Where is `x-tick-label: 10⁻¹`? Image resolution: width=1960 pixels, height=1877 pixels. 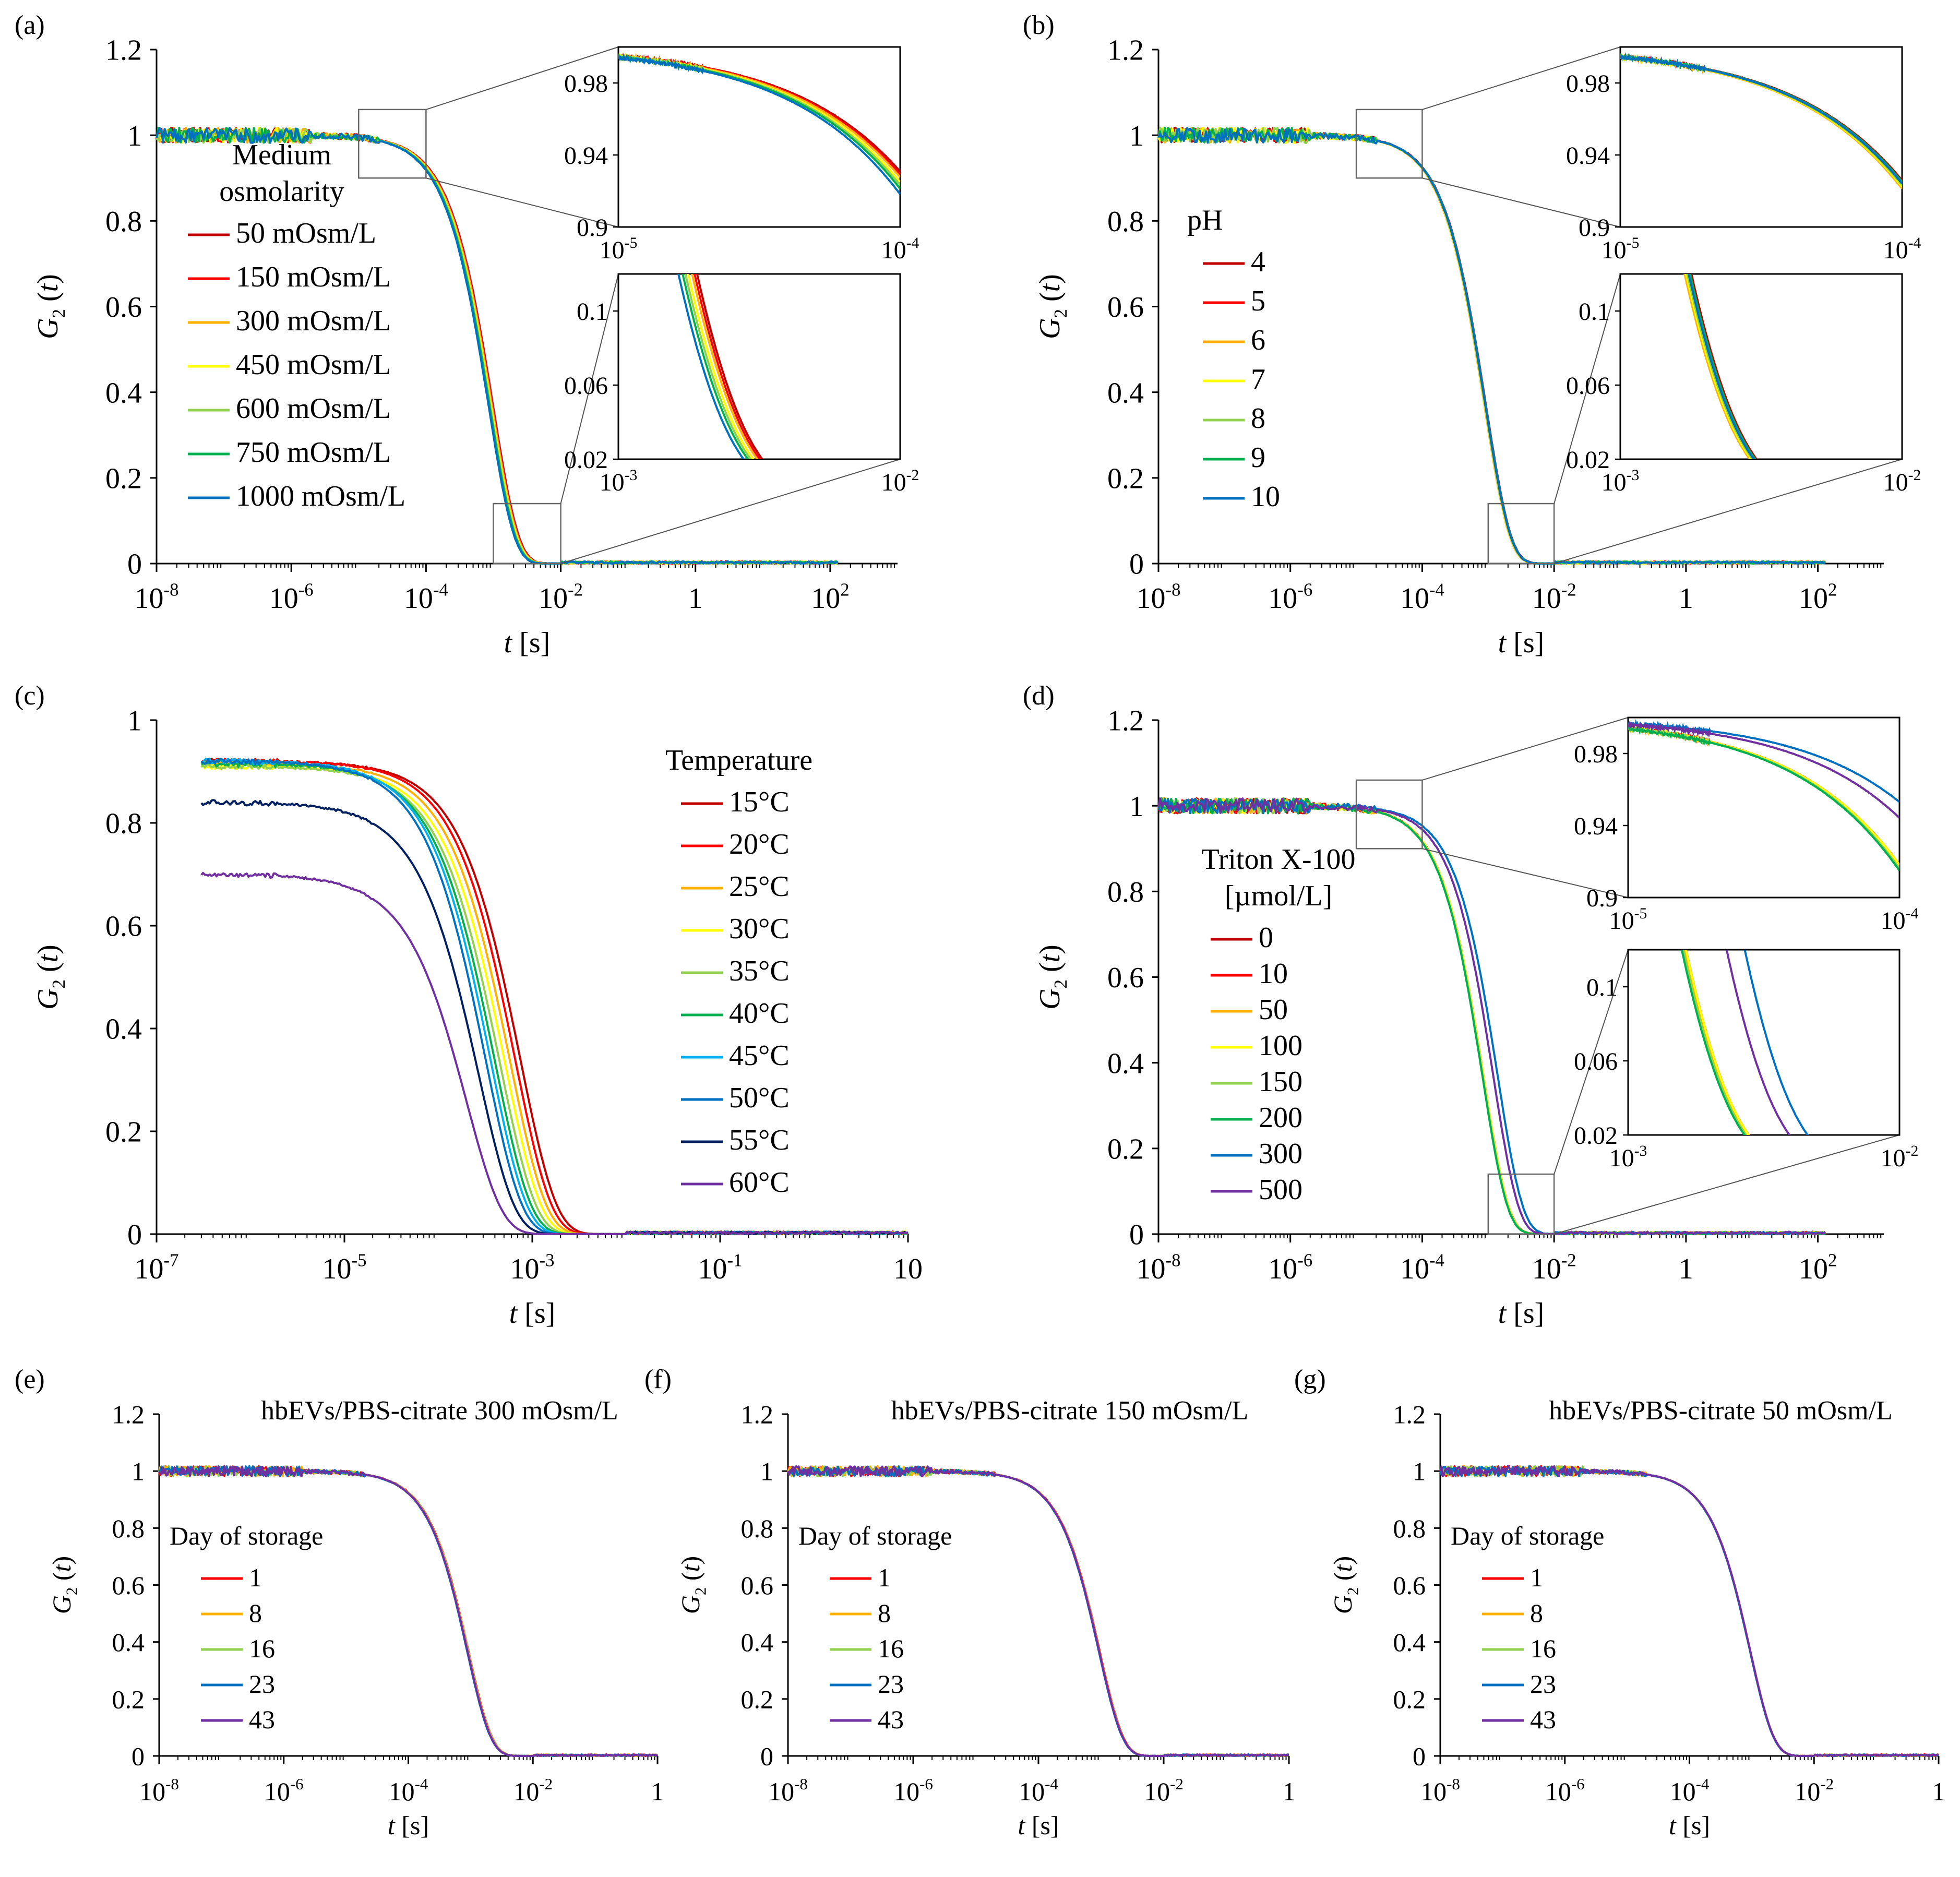 x-tick-label: 10⁻¹ is located at coordinates (721, 1268).